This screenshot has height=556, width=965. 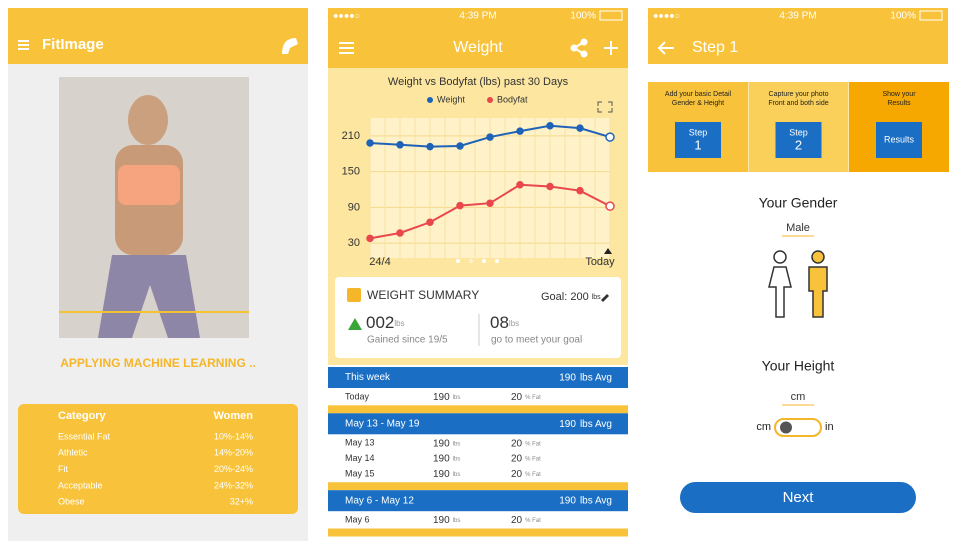 What do you see at coordinates (73, 453) in the screenshot?
I see `table-cell: Athletic` at bounding box center [73, 453].